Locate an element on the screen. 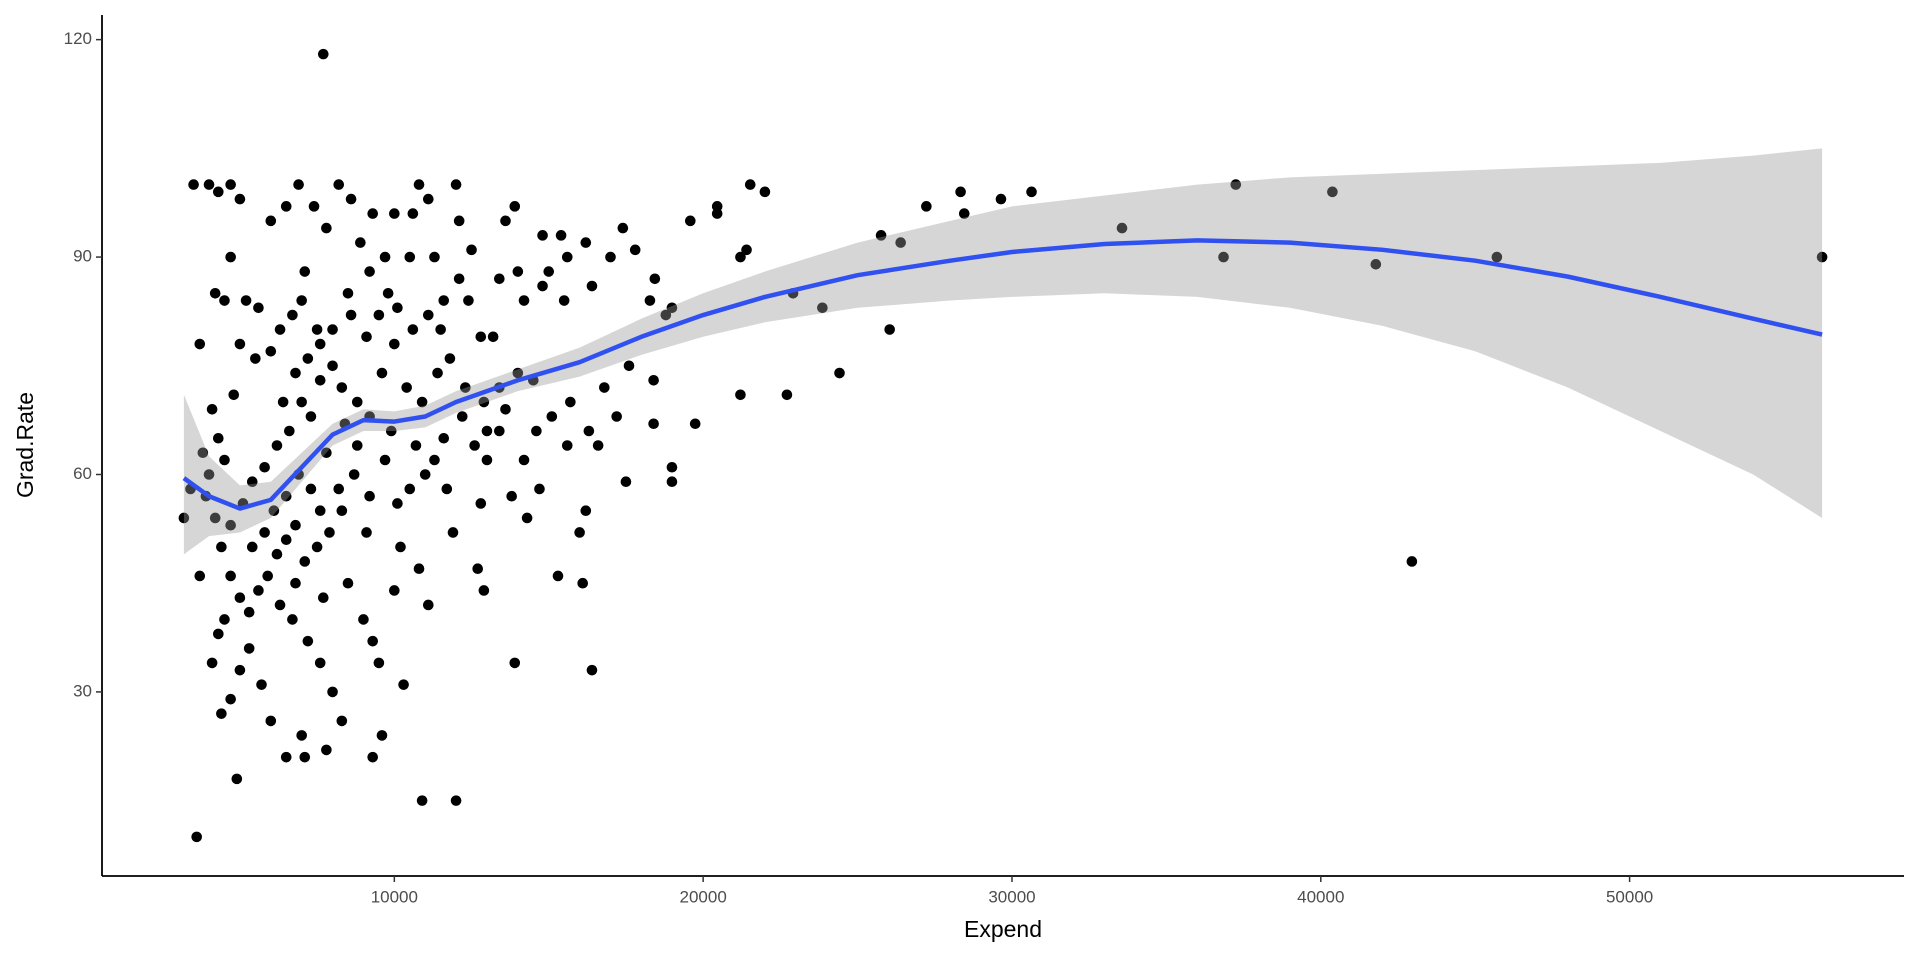  x-axis-title: Expend is located at coordinates (1003, 929).